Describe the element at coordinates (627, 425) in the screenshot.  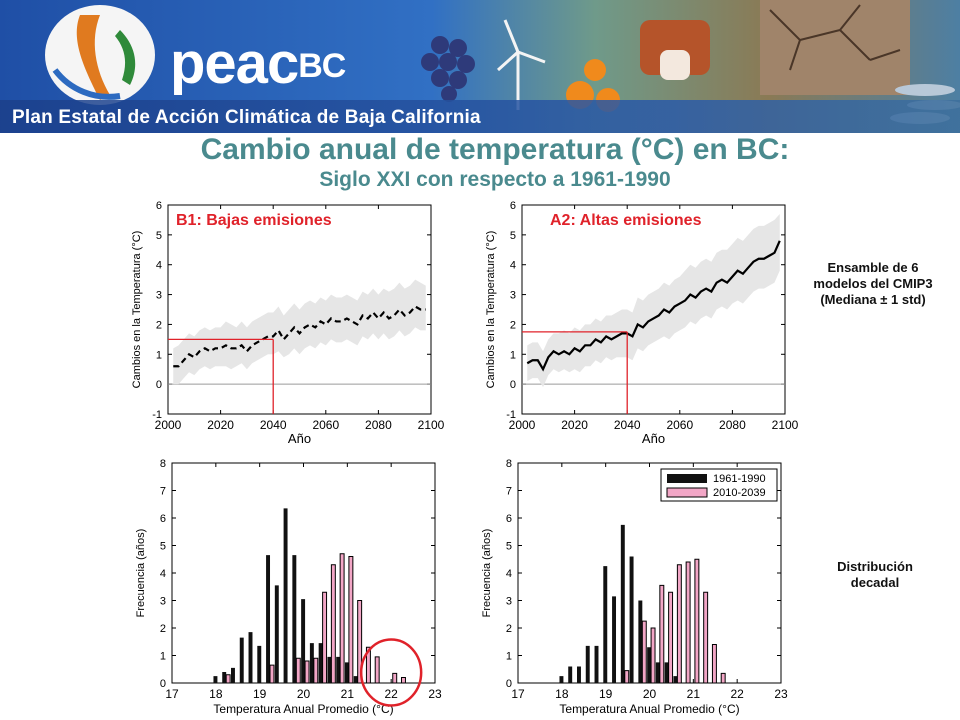
I see `x-tick-label: 2040` at that location.